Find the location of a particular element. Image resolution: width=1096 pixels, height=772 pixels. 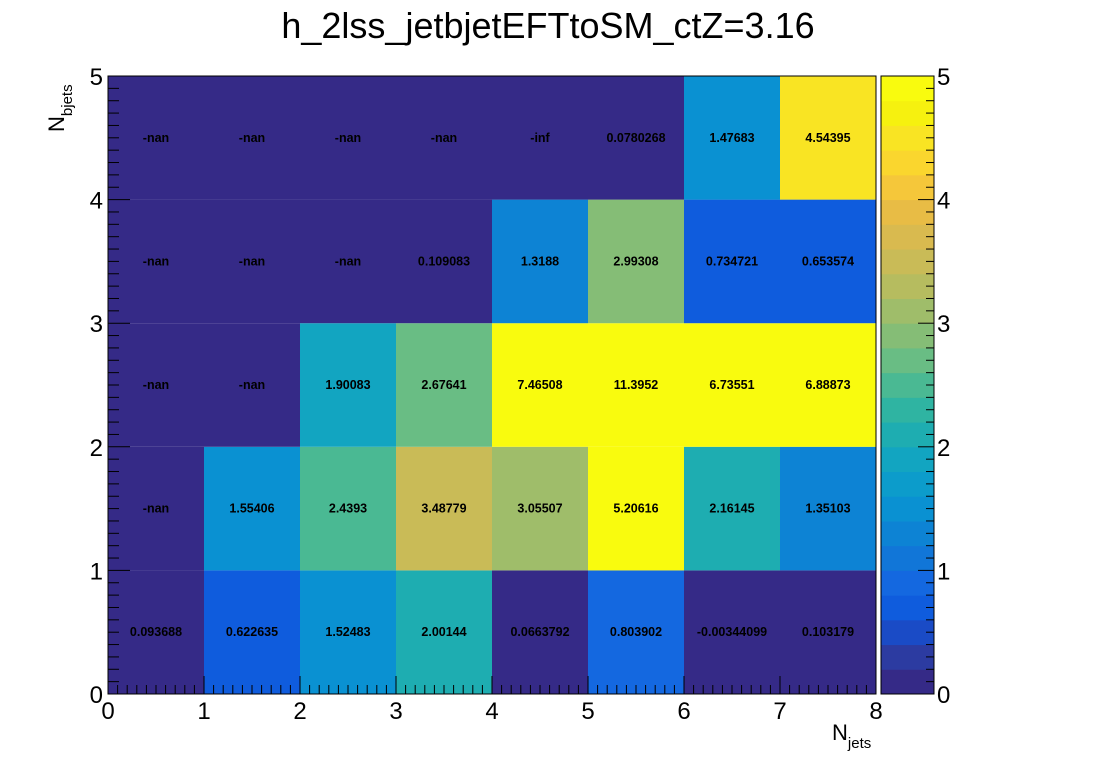

cell-value-label: 1.52483 is located at coordinates (347, 632).